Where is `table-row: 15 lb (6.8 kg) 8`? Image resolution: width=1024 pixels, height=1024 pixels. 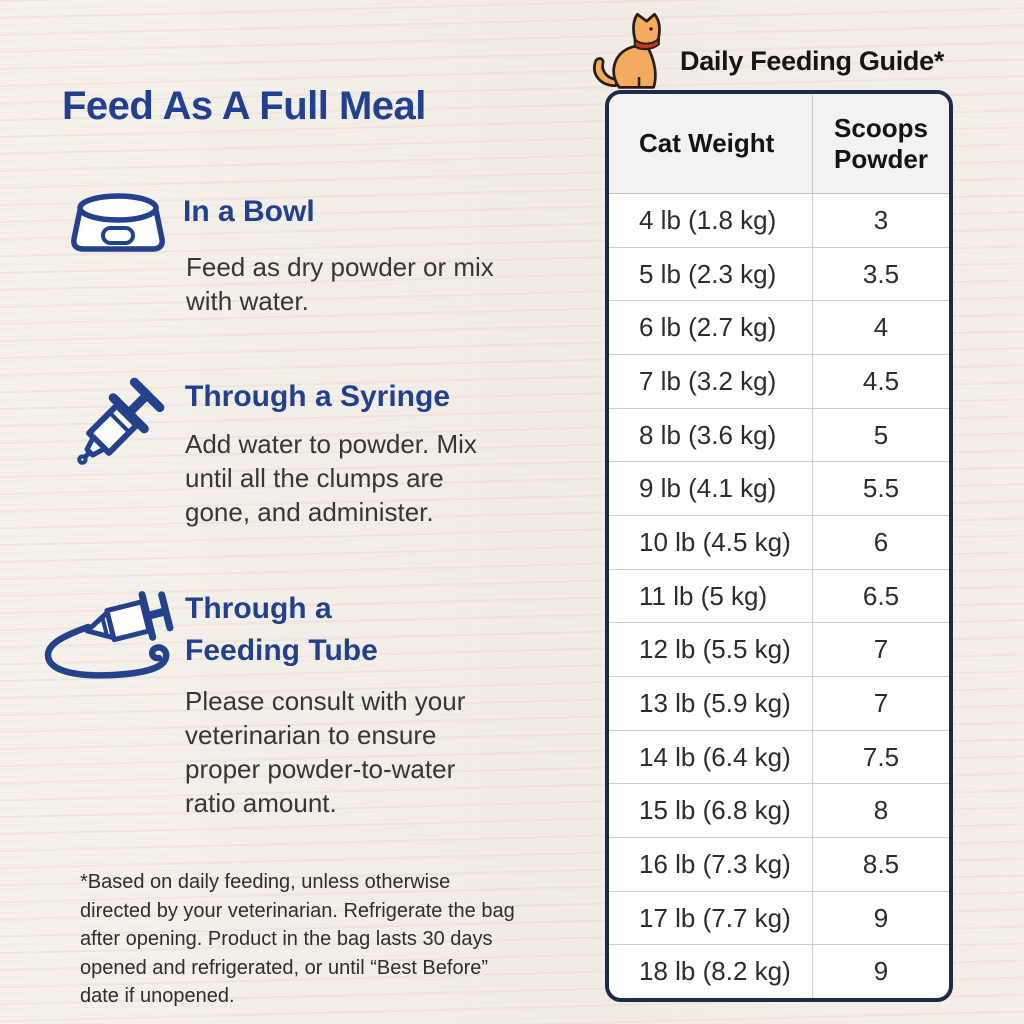
table-row: 15 lb (6.8 kg) 8 is located at coordinates (779, 811).